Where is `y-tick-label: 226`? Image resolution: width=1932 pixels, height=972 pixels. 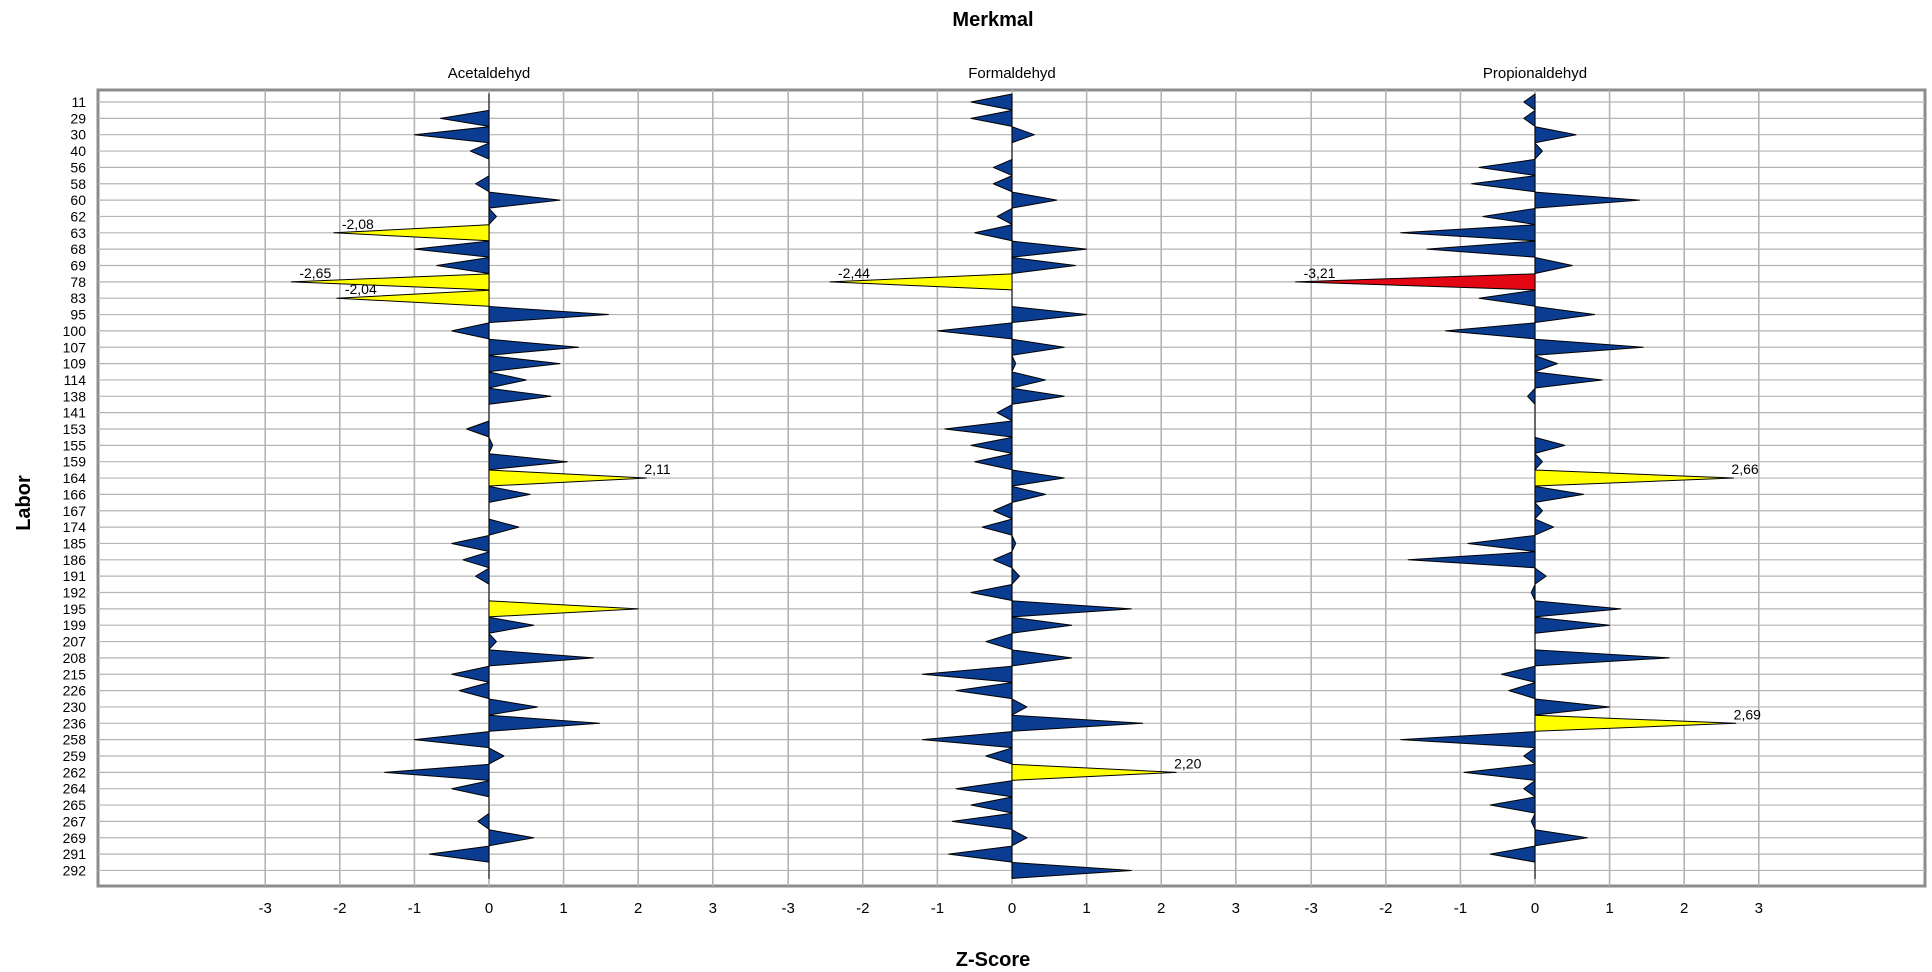 y-tick-label: 226 is located at coordinates (75, 691).